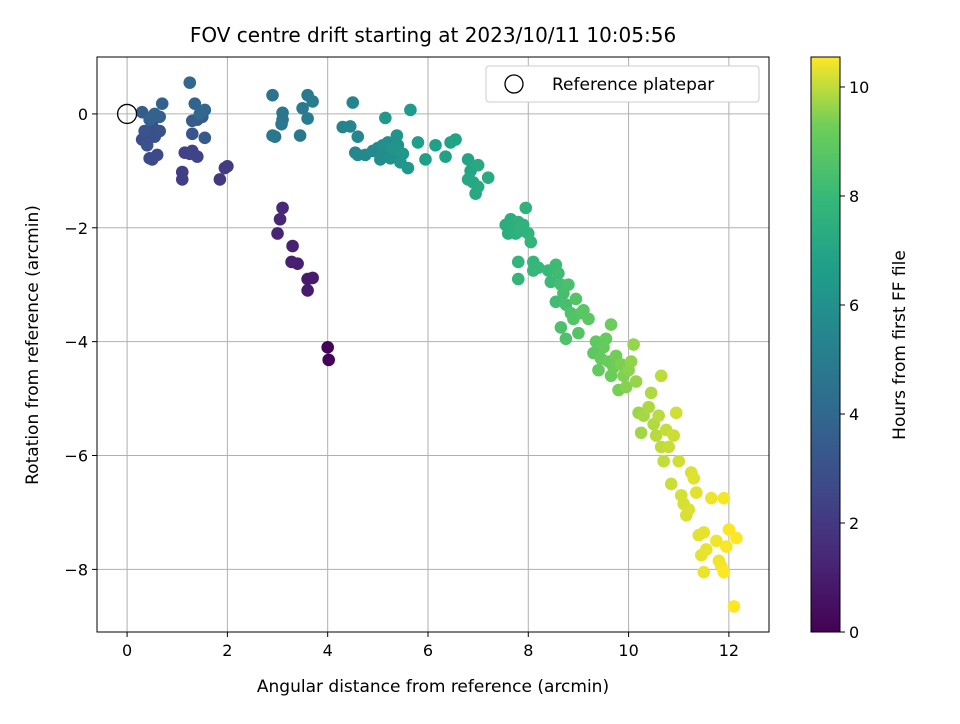 The height and width of the screenshot is (724, 960). What do you see at coordinates (900, 345) in the screenshot?
I see `colorbar-label: Hours from first FF file` at bounding box center [900, 345].